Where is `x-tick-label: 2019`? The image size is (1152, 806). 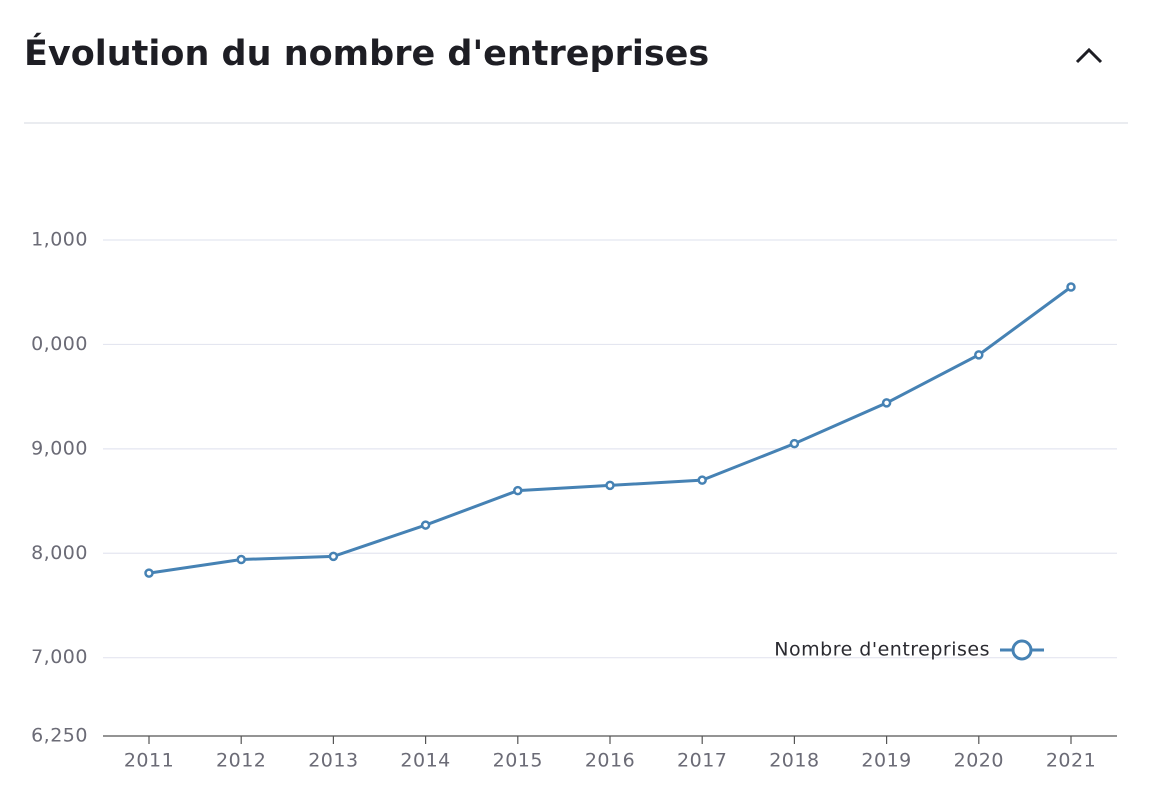
x-tick-label: 2019 is located at coordinates (886, 761).